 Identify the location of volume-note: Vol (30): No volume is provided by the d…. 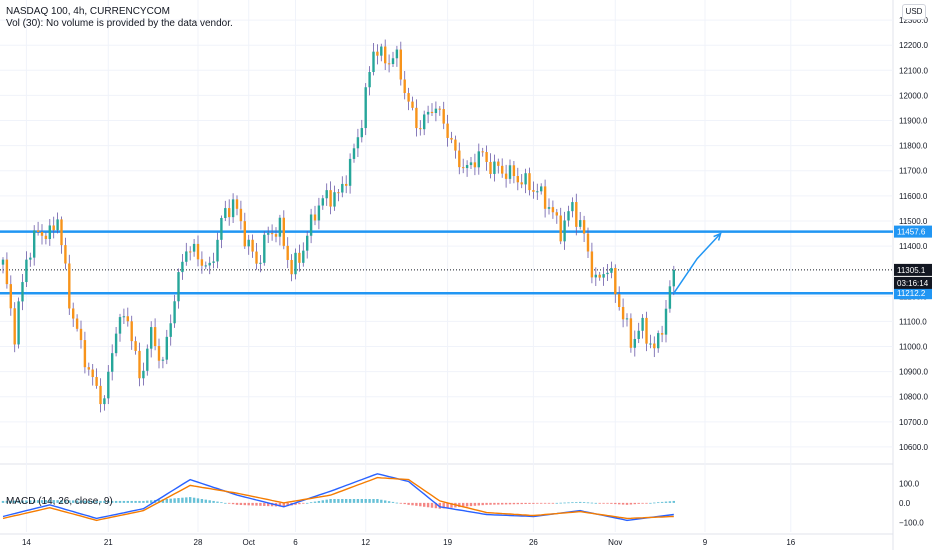
(119, 23).